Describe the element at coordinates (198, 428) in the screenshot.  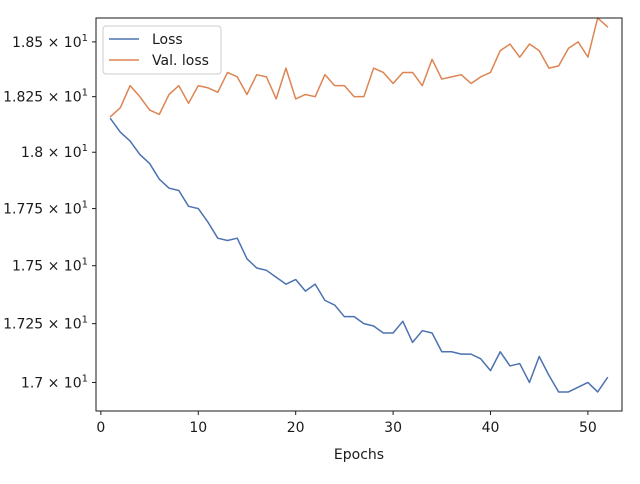
I see `x-tick-label: 10` at that location.